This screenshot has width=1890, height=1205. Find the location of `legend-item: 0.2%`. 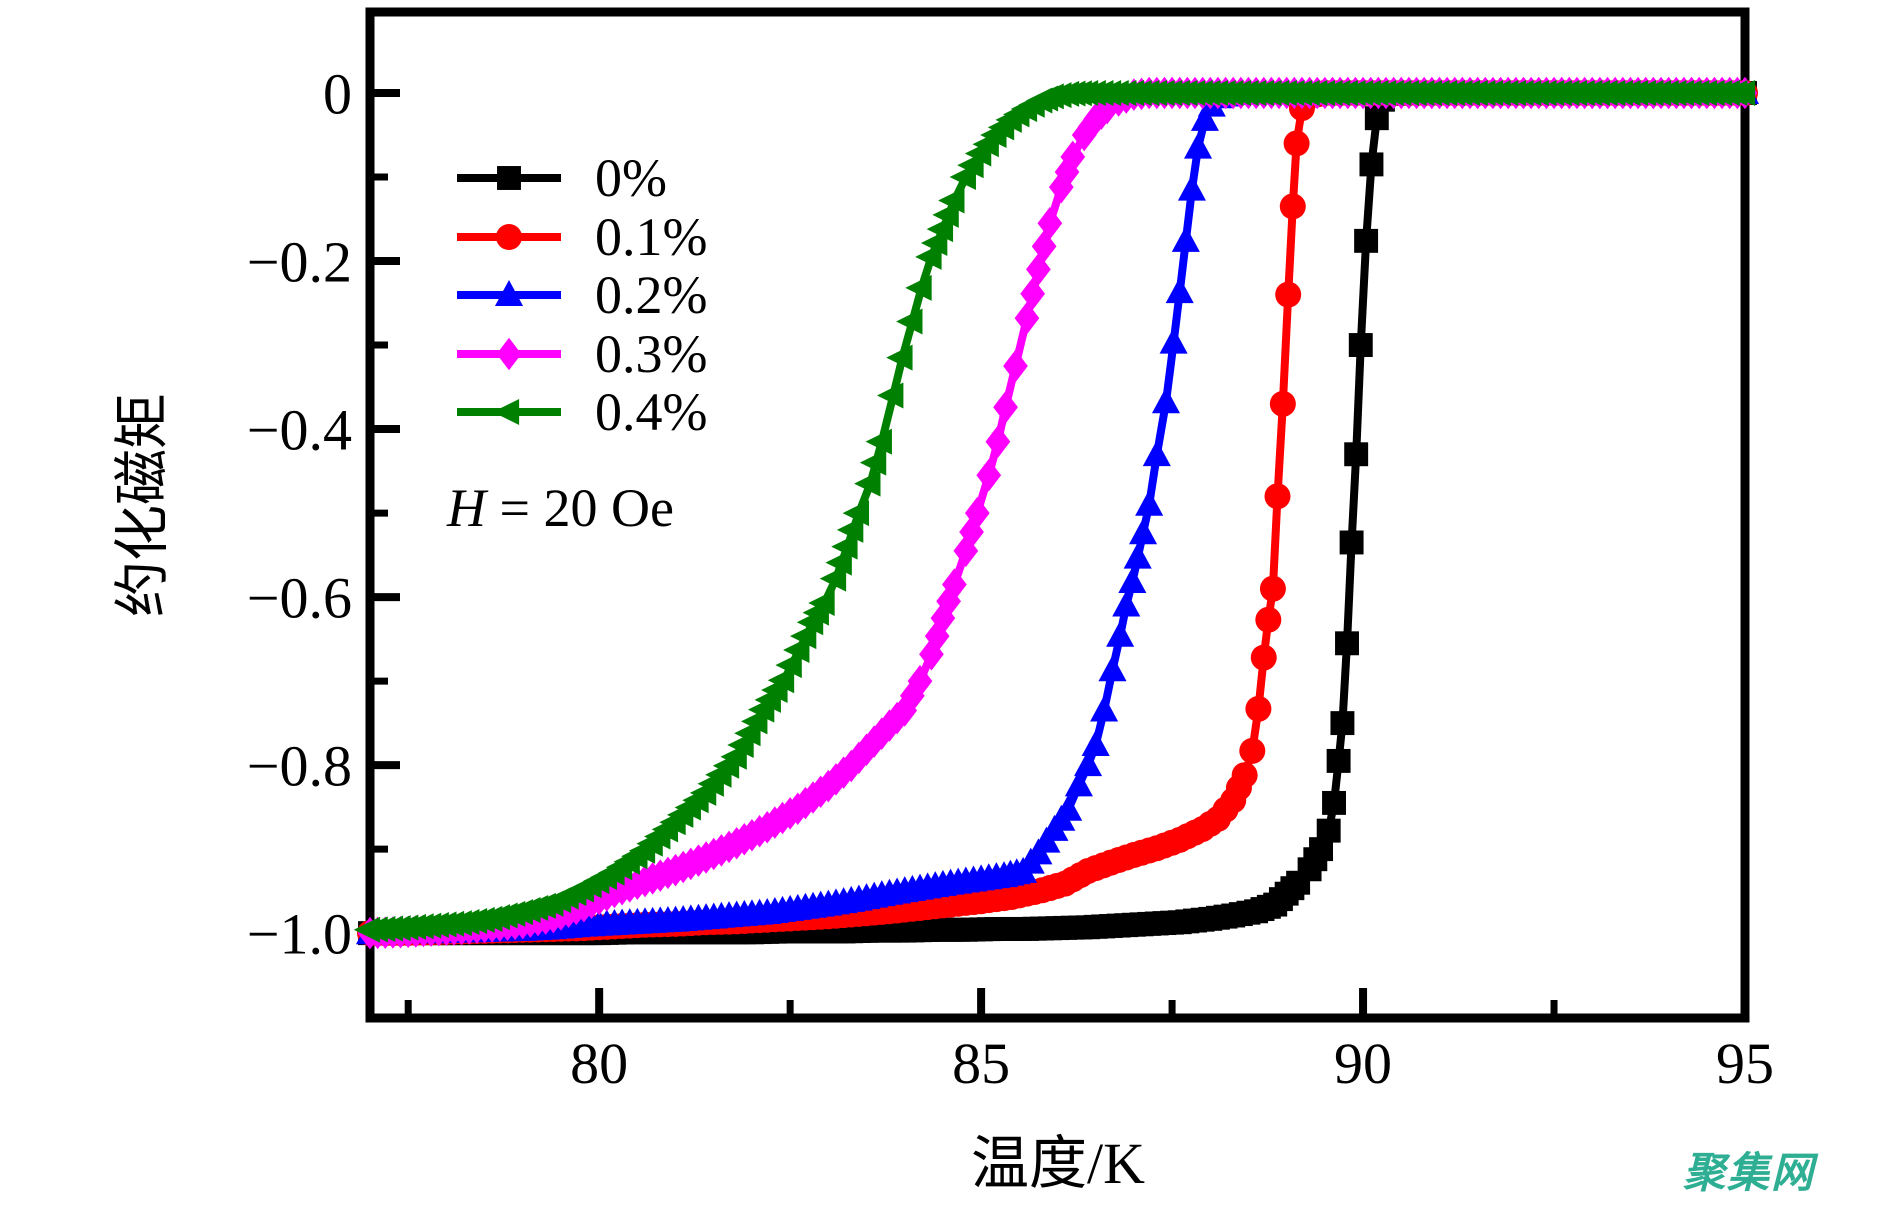

legend-item: 0.2% is located at coordinates (581, 295).